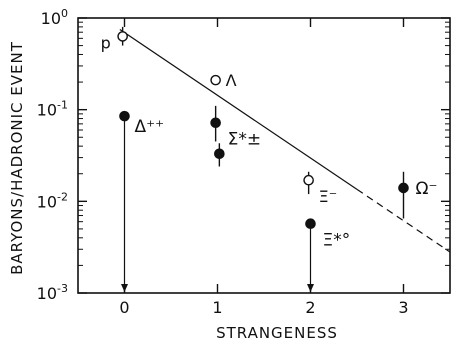 The width and height of the screenshot is (457, 345). I want to click on point-label: Ω⁻, so click(427, 189).